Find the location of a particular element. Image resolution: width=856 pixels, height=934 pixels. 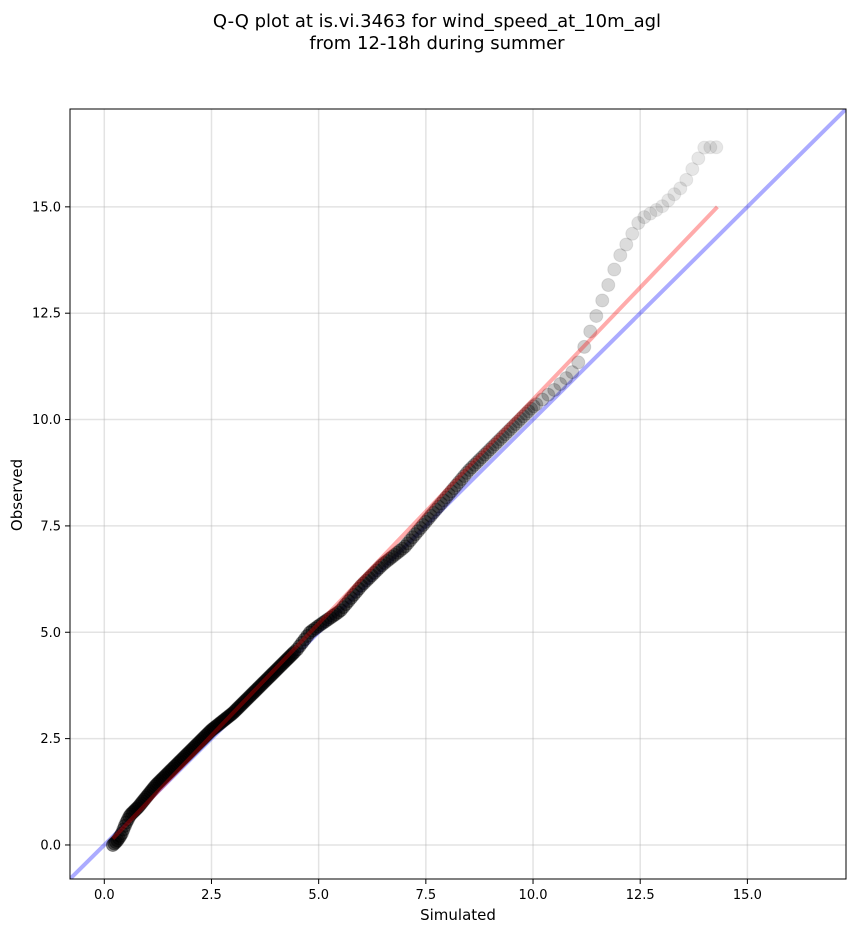

x-tick-label: 5.0 is located at coordinates (318, 895).